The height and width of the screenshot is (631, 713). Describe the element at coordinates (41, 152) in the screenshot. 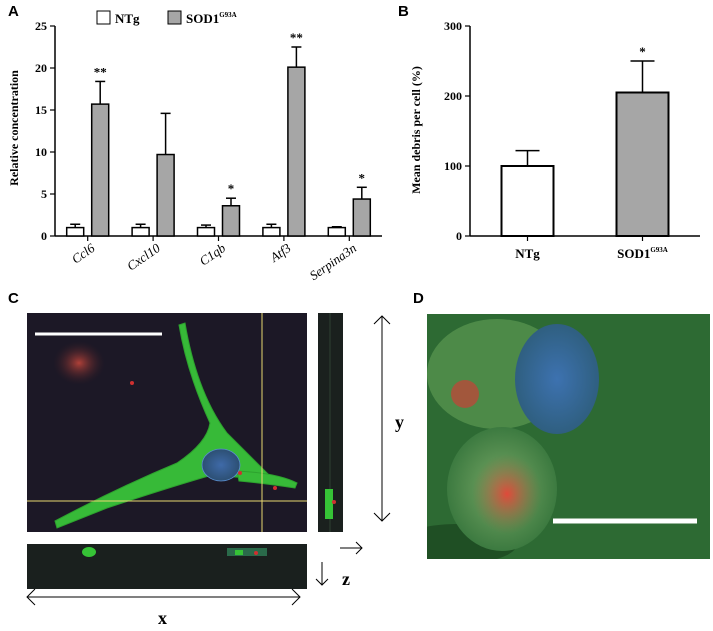

I see `panel-a-ytick-label: 10` at that location.